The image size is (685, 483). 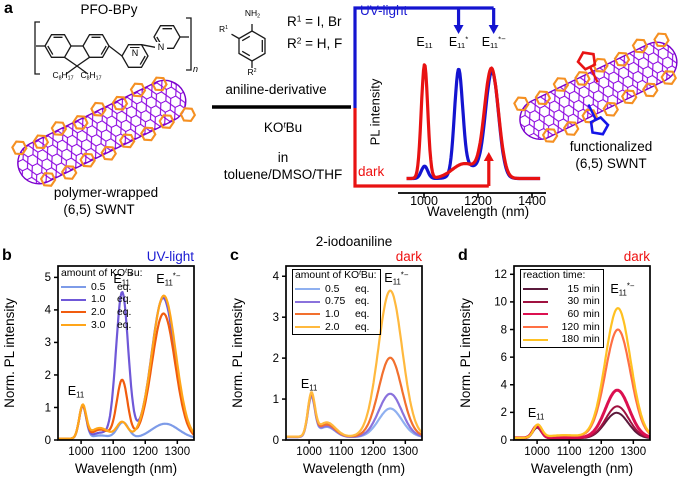 What do you see at coordinates (103, 131) in the screenshot?
I see `swnt-left` at bounding box center [103, 131].